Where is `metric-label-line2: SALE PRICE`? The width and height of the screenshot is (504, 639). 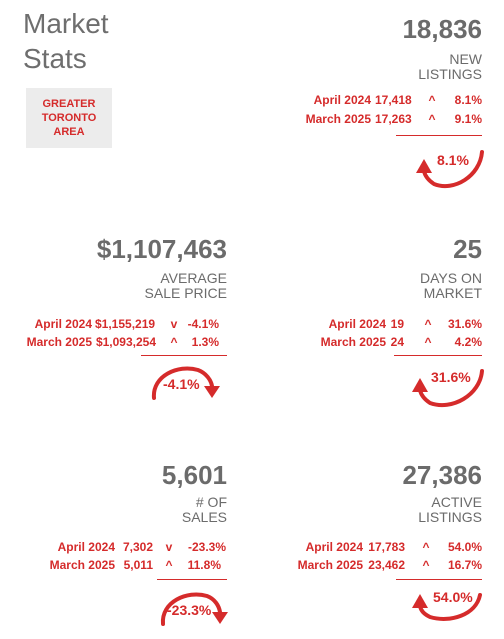
metric-label-line2: SALE PRICE is located at coordinates (185, 293).